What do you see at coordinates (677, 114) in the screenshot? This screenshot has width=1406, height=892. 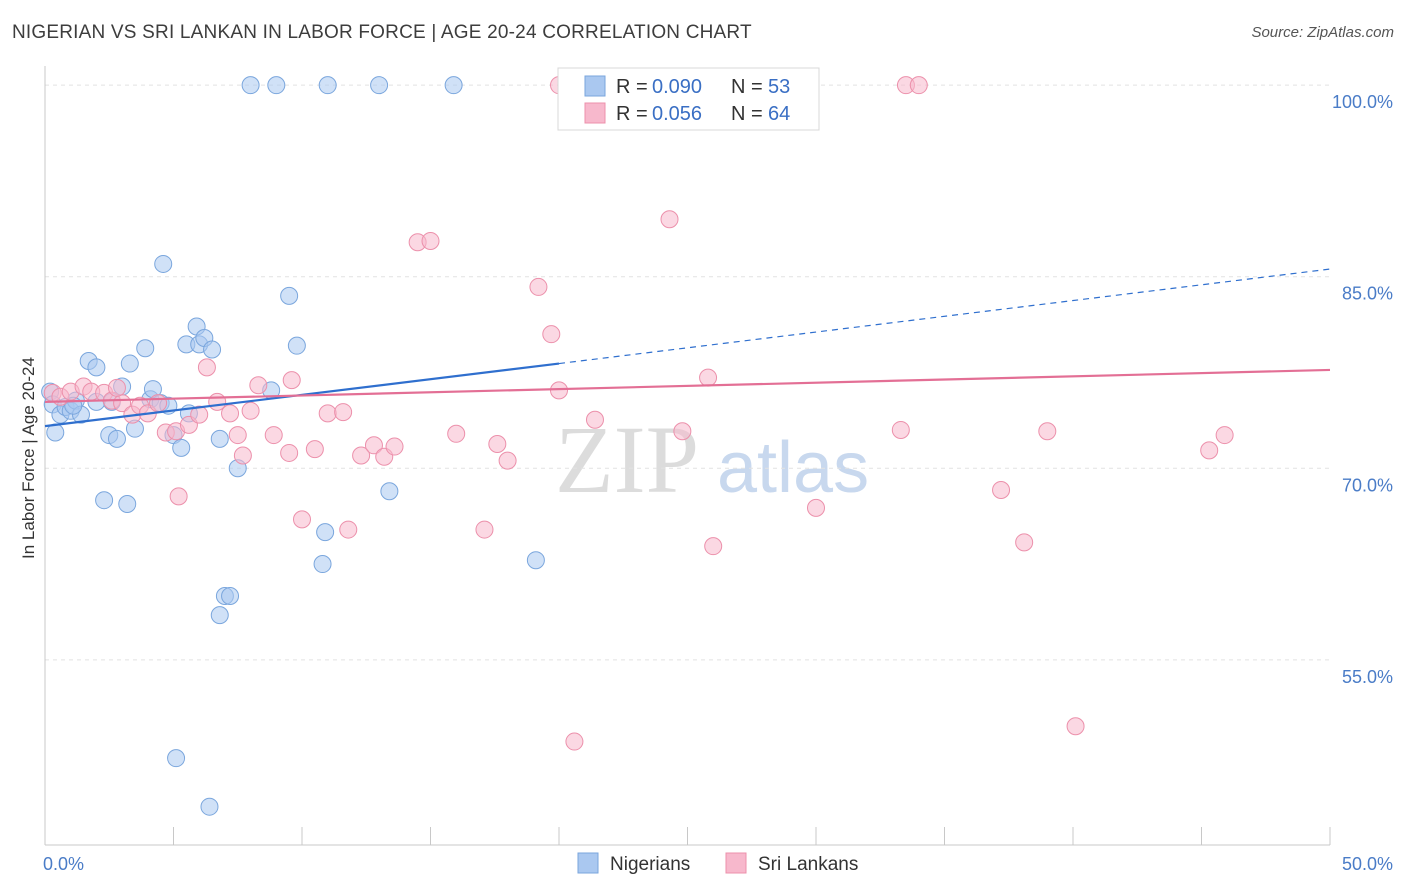 I see `stats-r-value-sri-lankans: 0.056` at bounding box center [677, 114].